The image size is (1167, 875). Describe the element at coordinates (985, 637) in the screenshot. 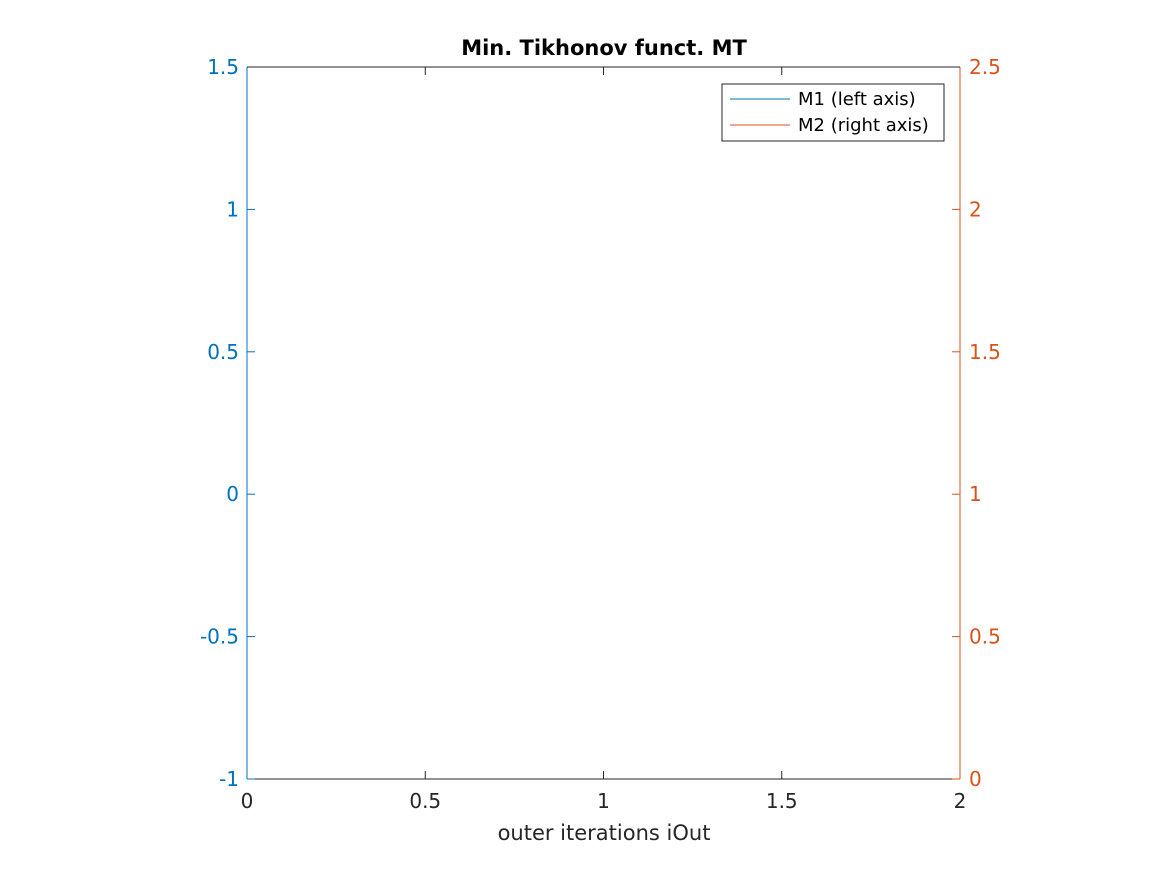

I see `y-right-tick-label: 0.5` at that location.